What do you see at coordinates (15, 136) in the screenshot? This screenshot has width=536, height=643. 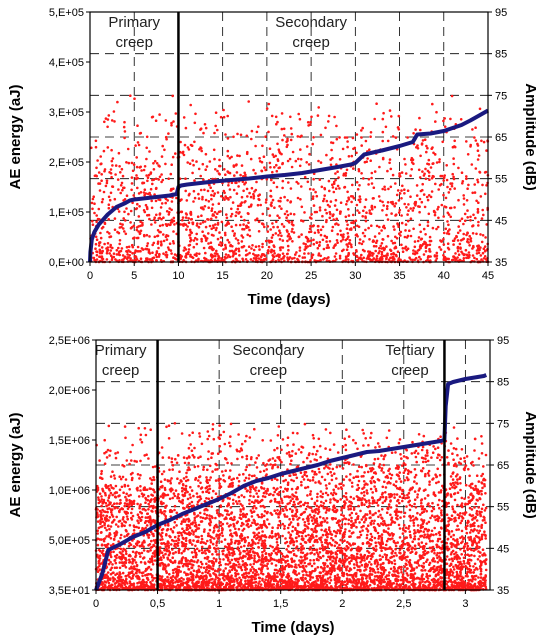 I see `y-axis-title: AE energy (aJ)` at bounding box center [15, 136].